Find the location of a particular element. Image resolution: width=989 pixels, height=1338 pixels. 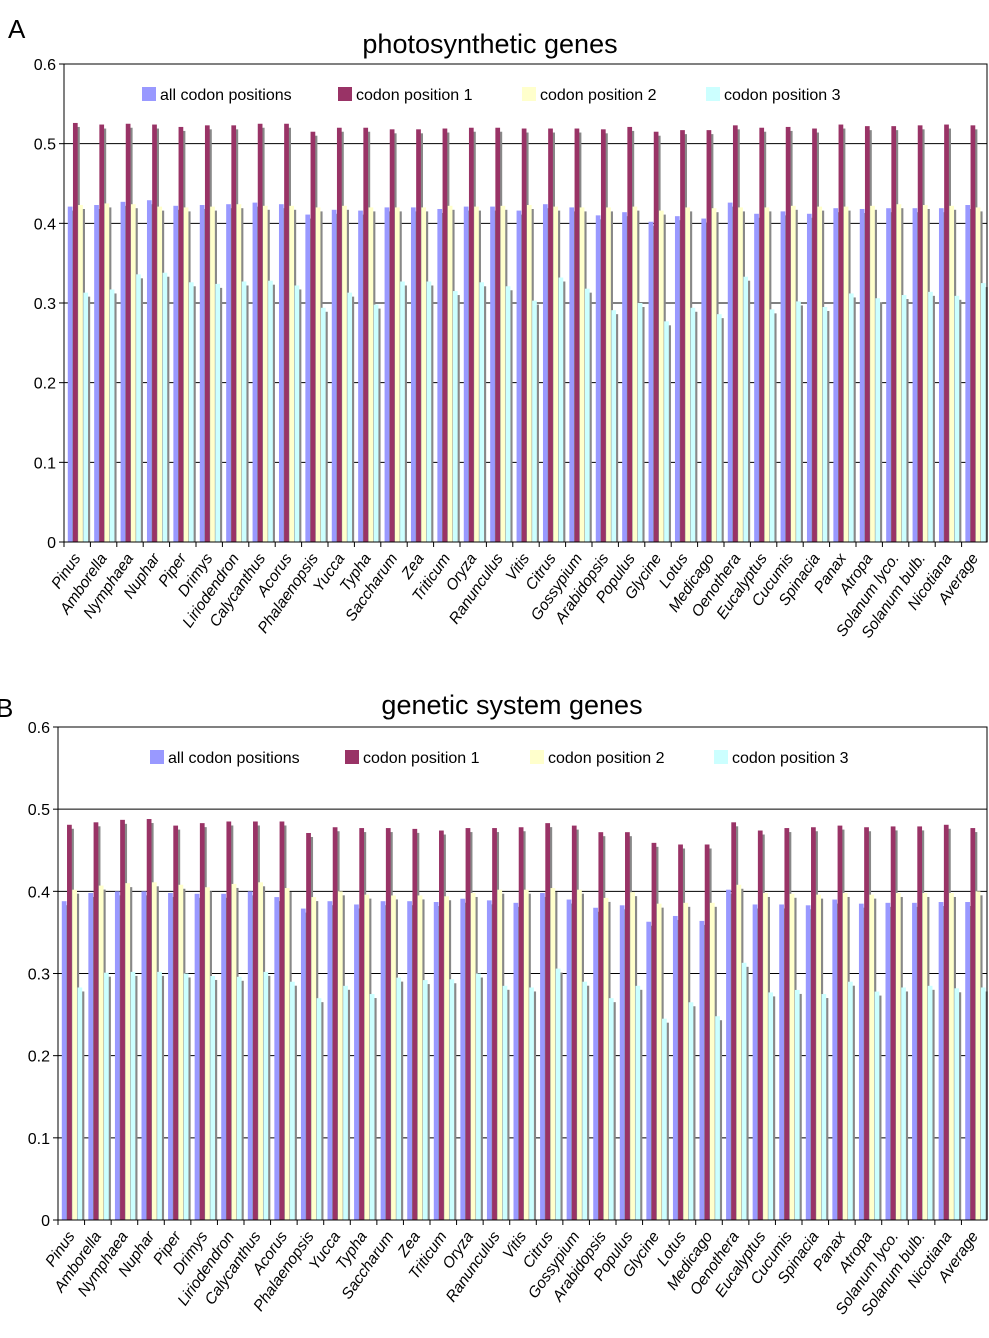

panel-letter: B is located at coordinates (6, 708).